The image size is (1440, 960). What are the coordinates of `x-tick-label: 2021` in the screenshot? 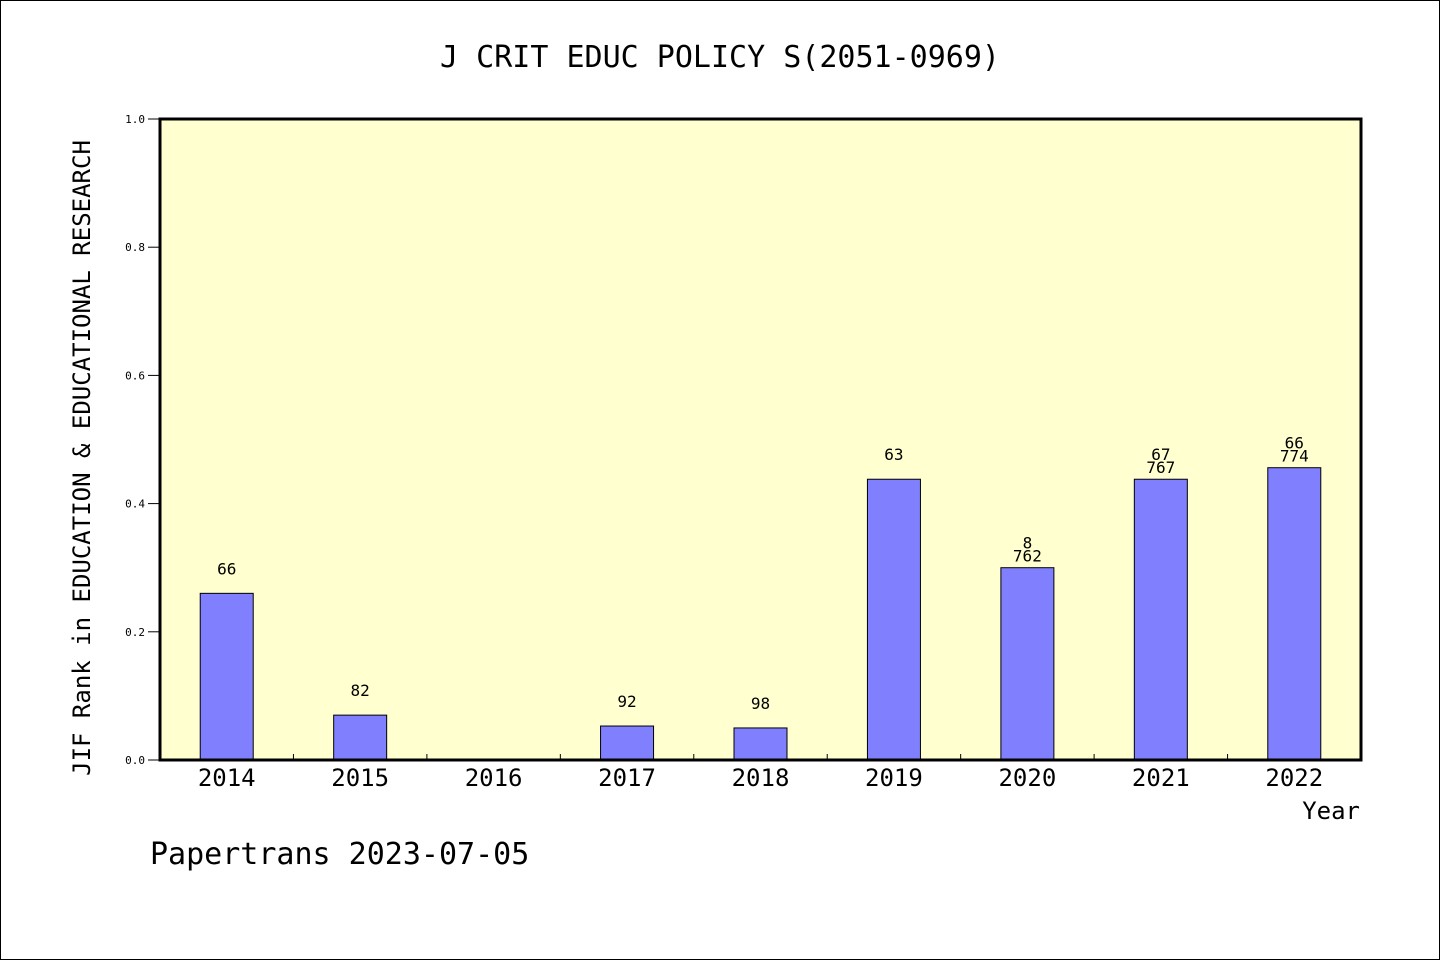 It's located at (1161, 778).